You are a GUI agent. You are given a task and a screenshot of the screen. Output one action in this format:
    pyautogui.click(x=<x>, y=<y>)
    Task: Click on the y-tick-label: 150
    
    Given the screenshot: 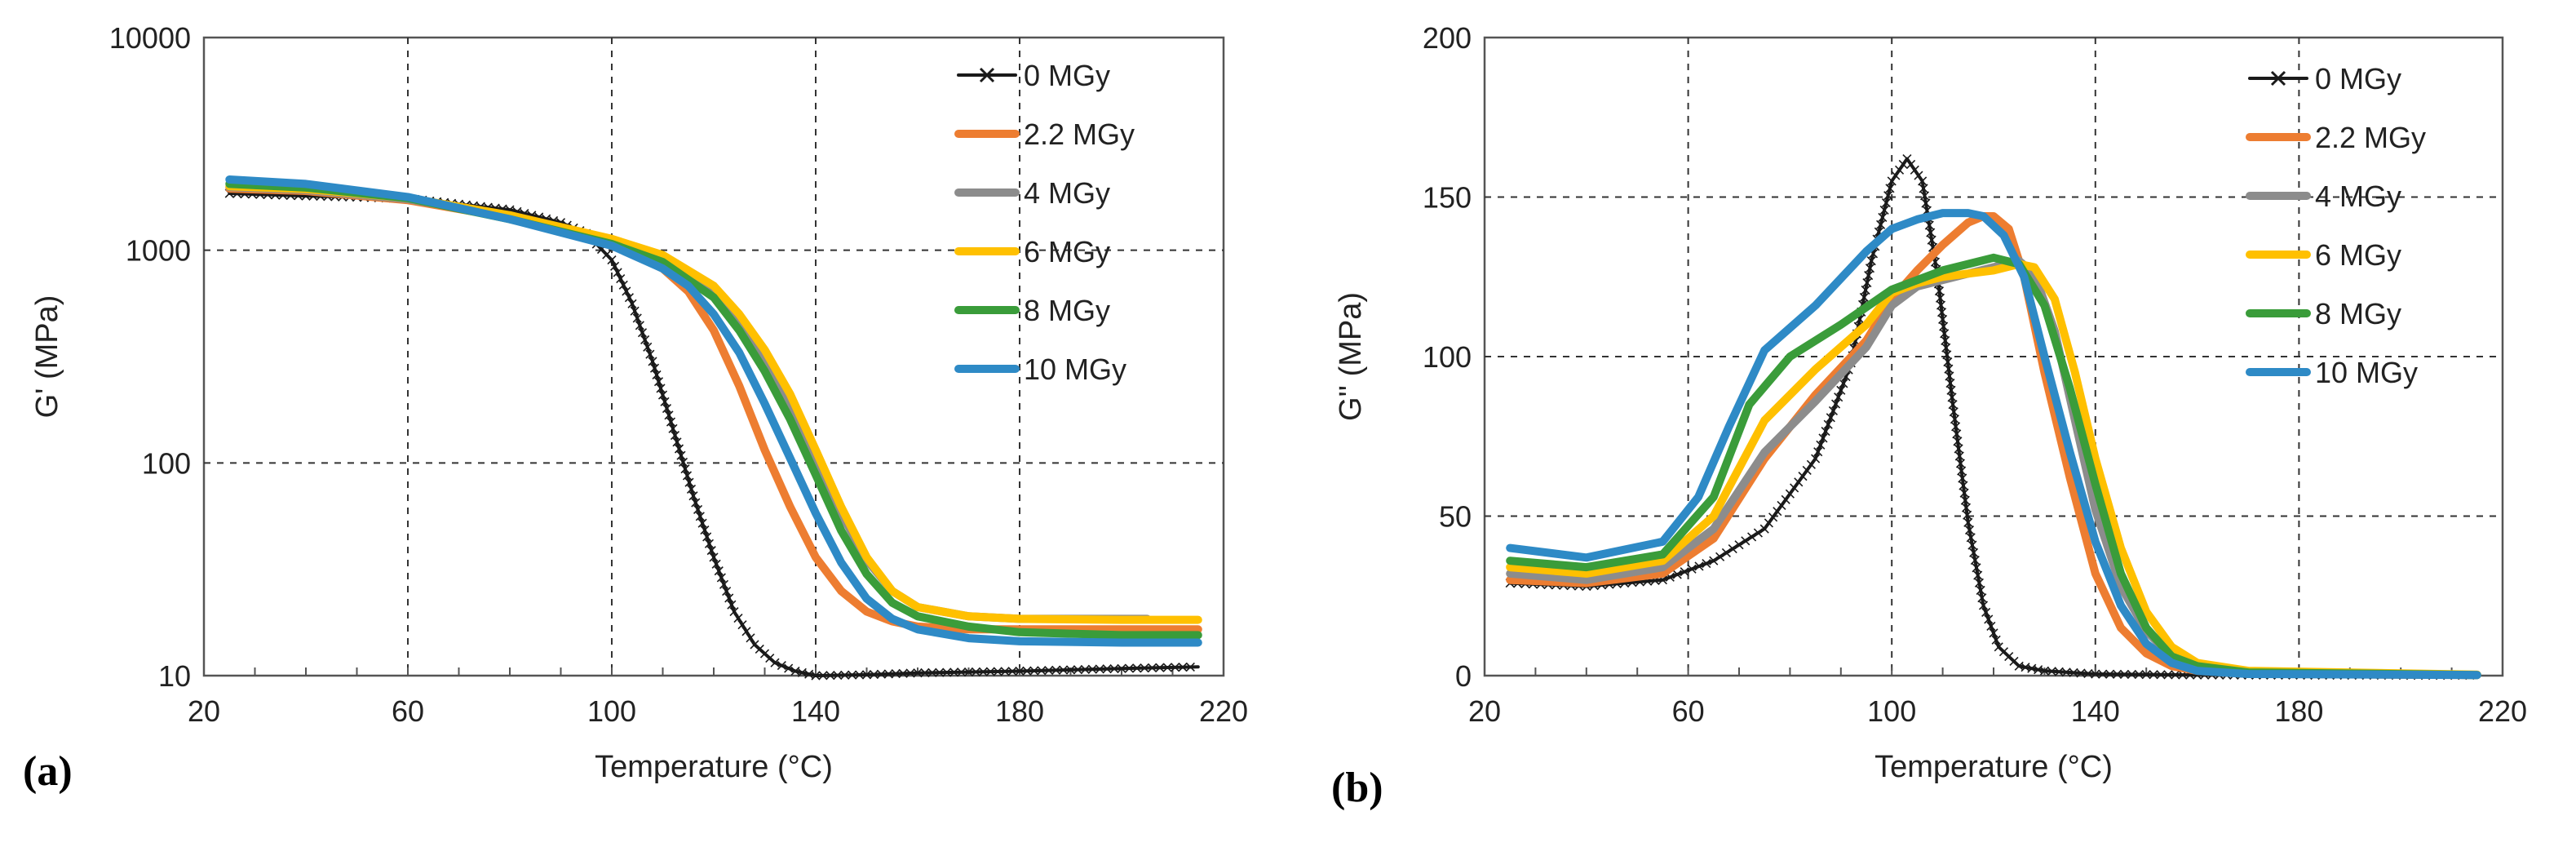 What is the action you would take?
    pyautogui.click(x=1447, y=198)
    